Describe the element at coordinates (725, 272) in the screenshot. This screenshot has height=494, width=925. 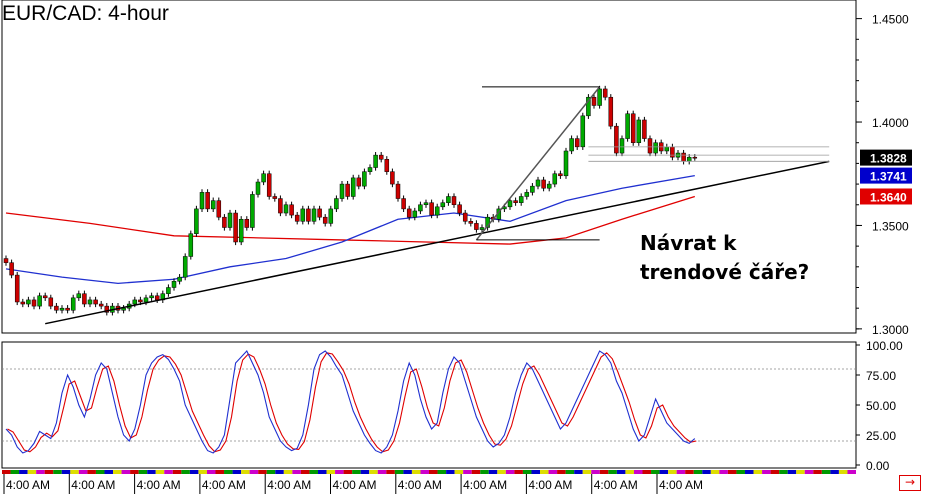
I see `annotation-line-2: trendové čáře?` at that location.